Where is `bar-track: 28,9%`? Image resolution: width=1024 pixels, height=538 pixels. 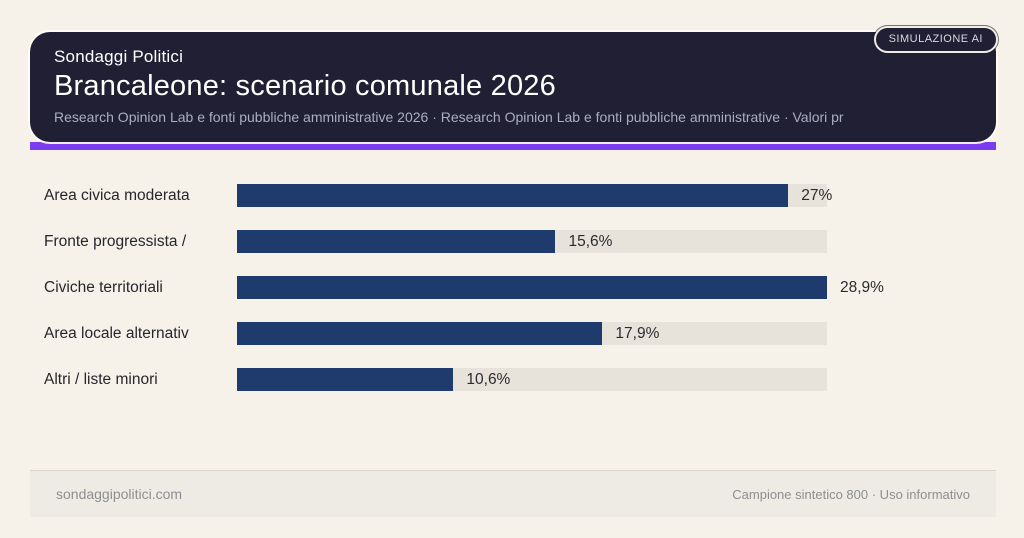 bar-track: 28,9% is located at coordinates (560, 287).